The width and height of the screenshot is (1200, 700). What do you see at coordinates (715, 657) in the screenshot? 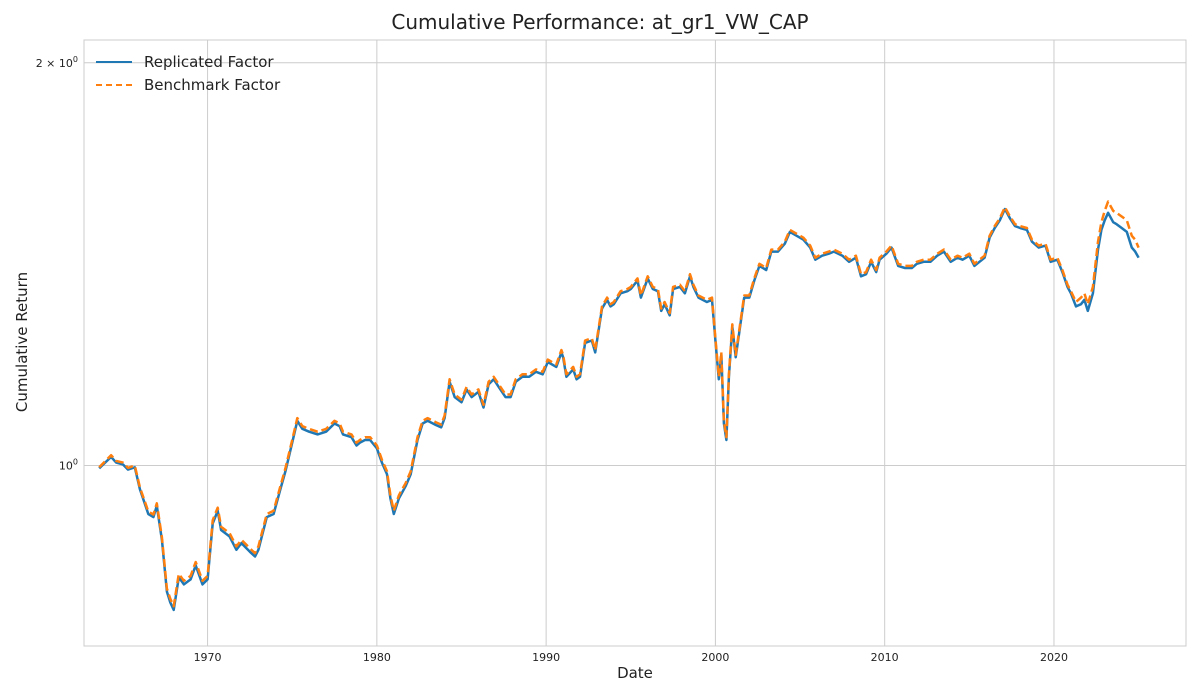
I see `x-tick-label: 2000` at bounding box center [715, 657].